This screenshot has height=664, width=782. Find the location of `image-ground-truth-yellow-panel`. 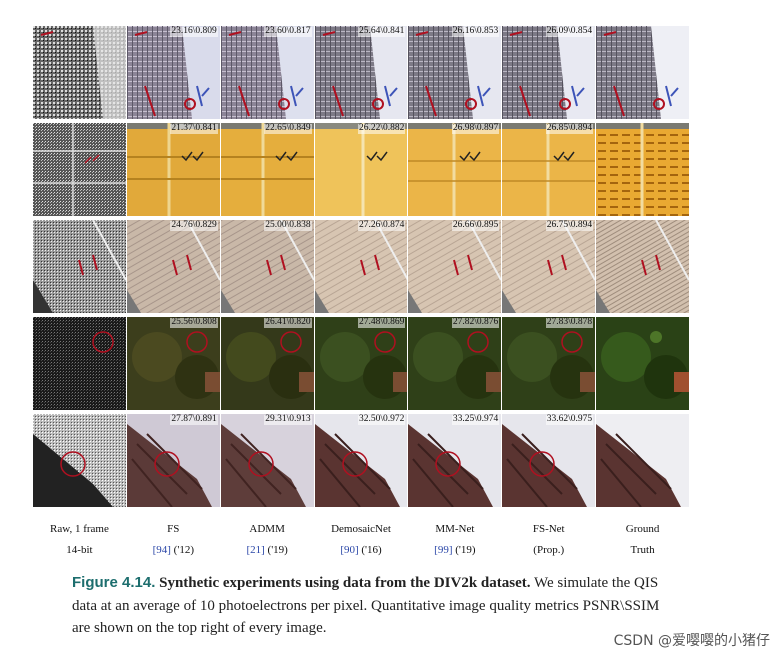

image-ground-truth-yellow-panel is located at coordinates (643, 169).